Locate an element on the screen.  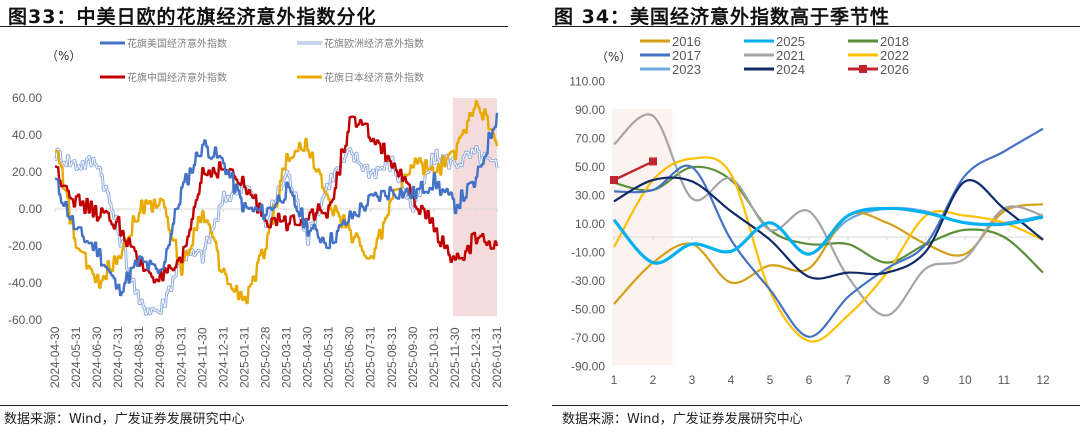
legend-marker is located at coordinates (863, 69).